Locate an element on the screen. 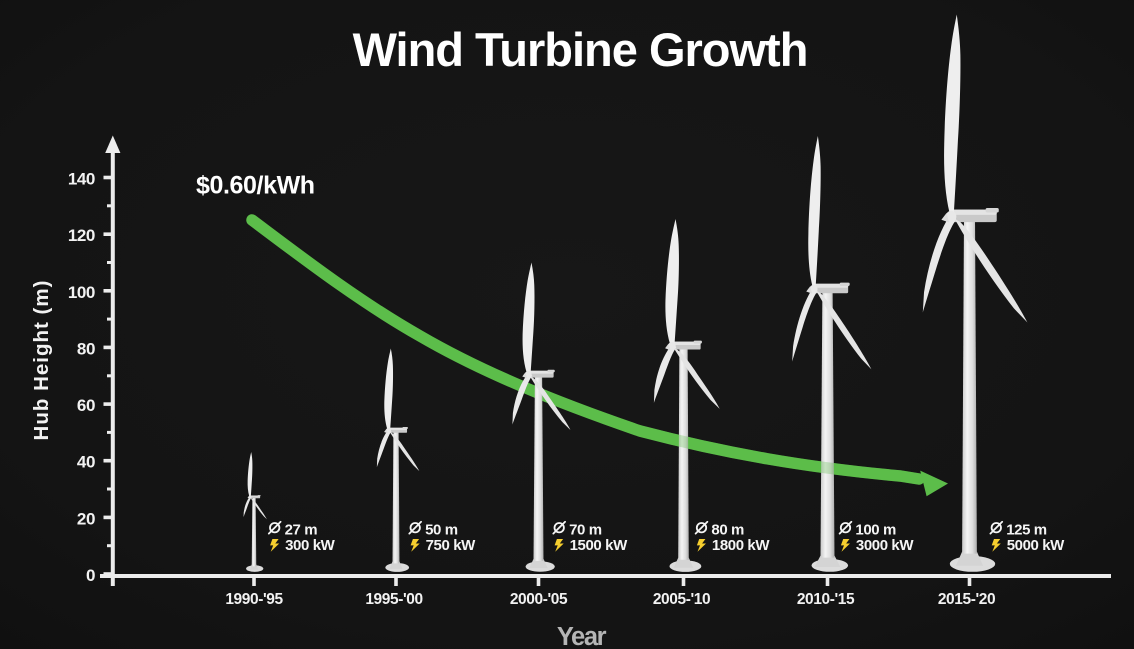 The image size is (1134, 649). svg-text: 80 is located at coordinates (86, 348).